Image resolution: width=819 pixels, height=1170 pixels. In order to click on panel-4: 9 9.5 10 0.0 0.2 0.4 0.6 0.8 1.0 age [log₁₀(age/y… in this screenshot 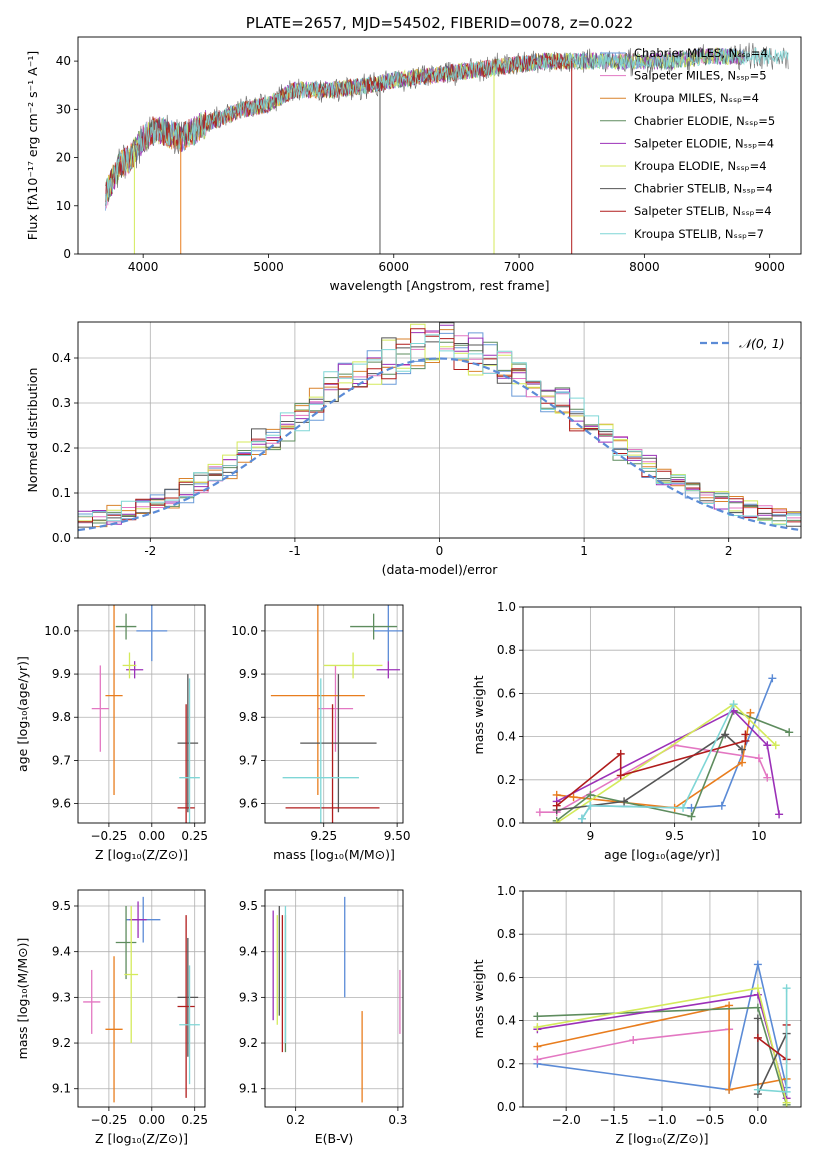, I will do `click(636, 731)`.